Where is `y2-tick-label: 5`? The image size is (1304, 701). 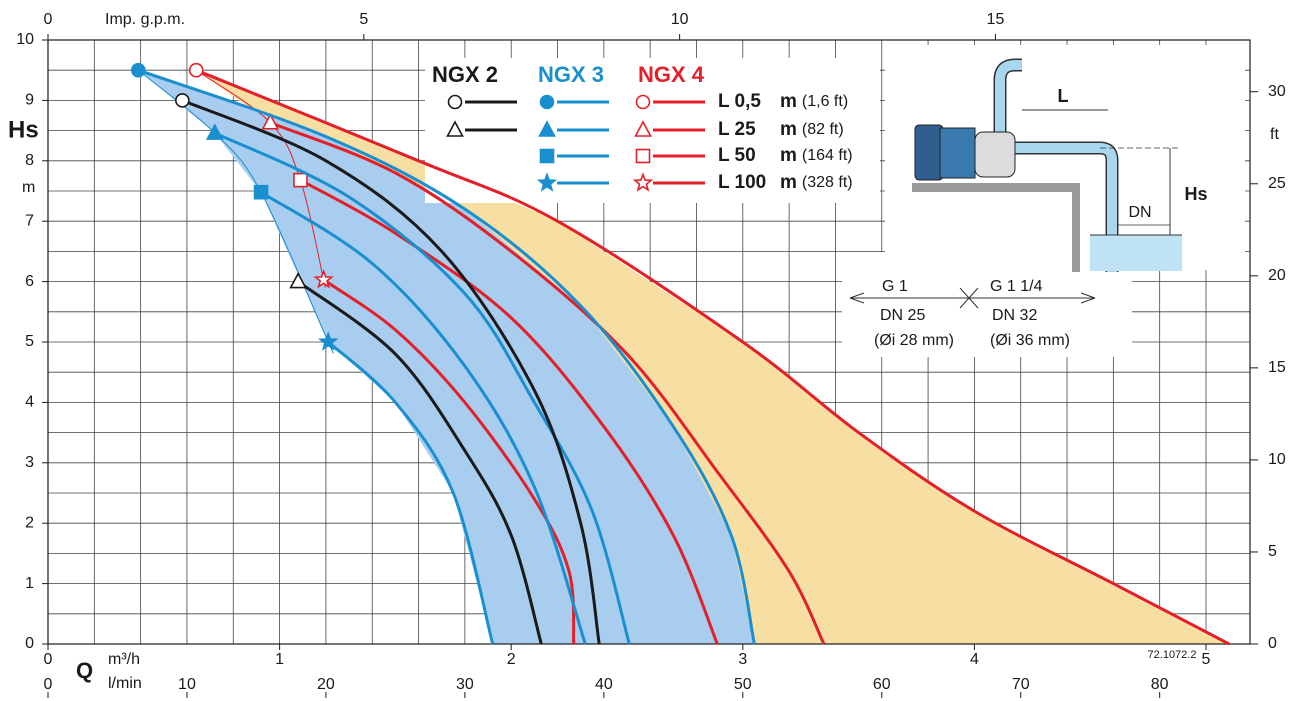
y2-tick-label: 5 is located at coordinates (1272, 551).